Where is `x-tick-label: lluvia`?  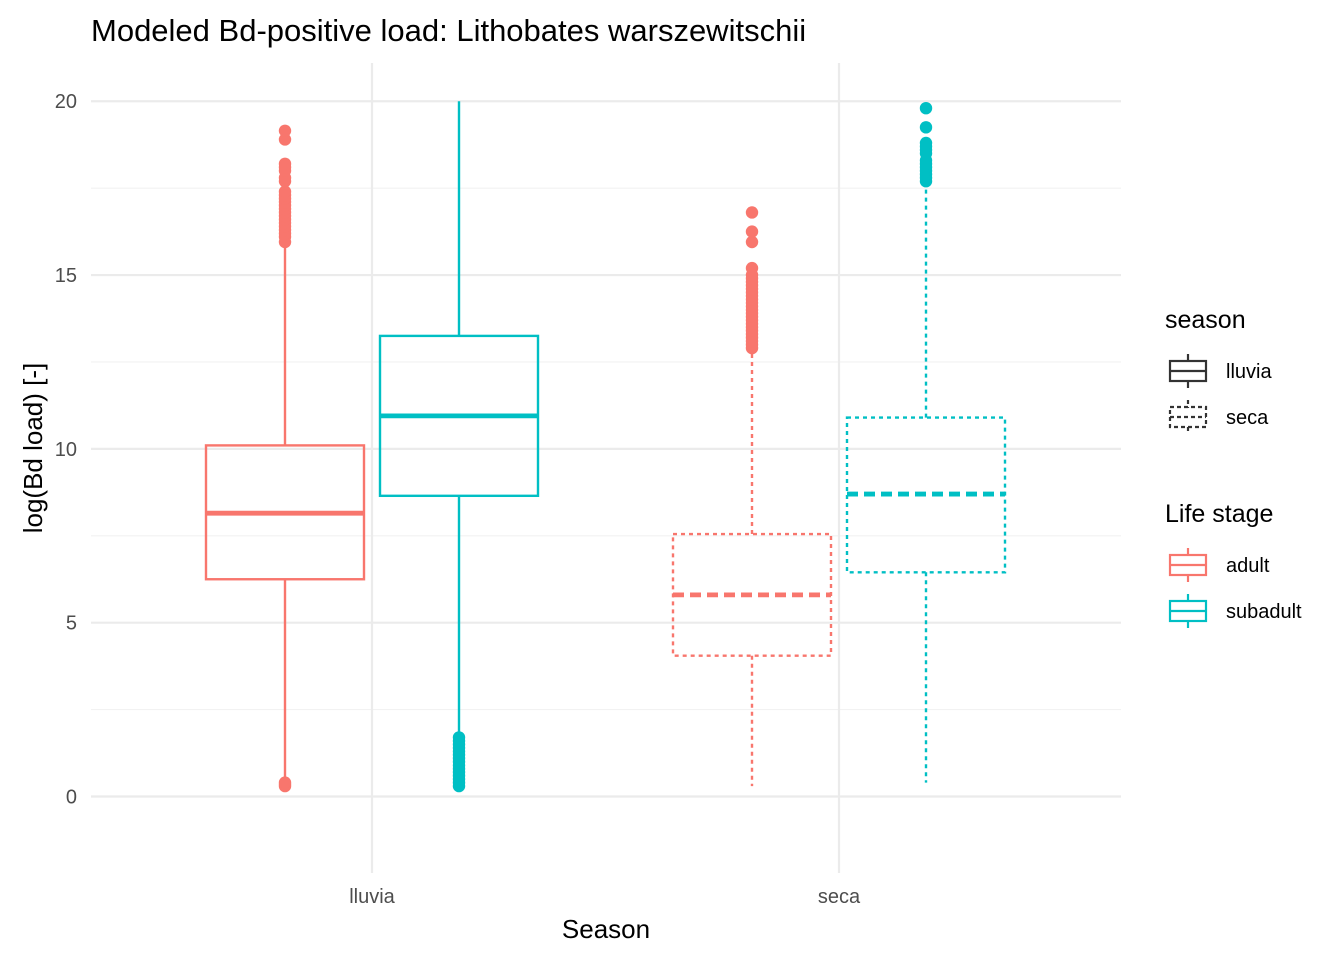 x-tick-label: lluvia is located at coordinates (372, 897).